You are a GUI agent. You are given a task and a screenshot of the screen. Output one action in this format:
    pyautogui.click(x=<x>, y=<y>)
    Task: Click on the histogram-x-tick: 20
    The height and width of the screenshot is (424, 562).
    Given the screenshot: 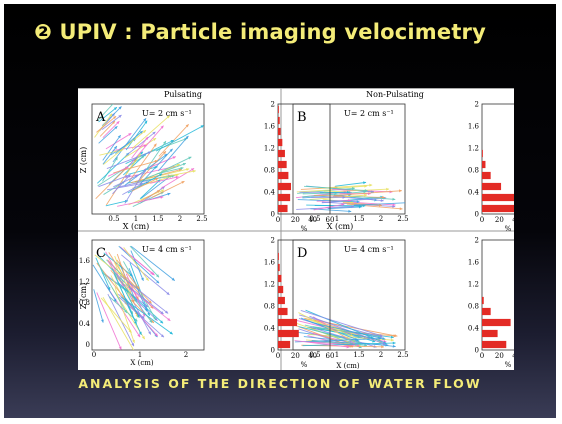 What is the action you would take?
    pyautogui.click(x=295, y=220)
    